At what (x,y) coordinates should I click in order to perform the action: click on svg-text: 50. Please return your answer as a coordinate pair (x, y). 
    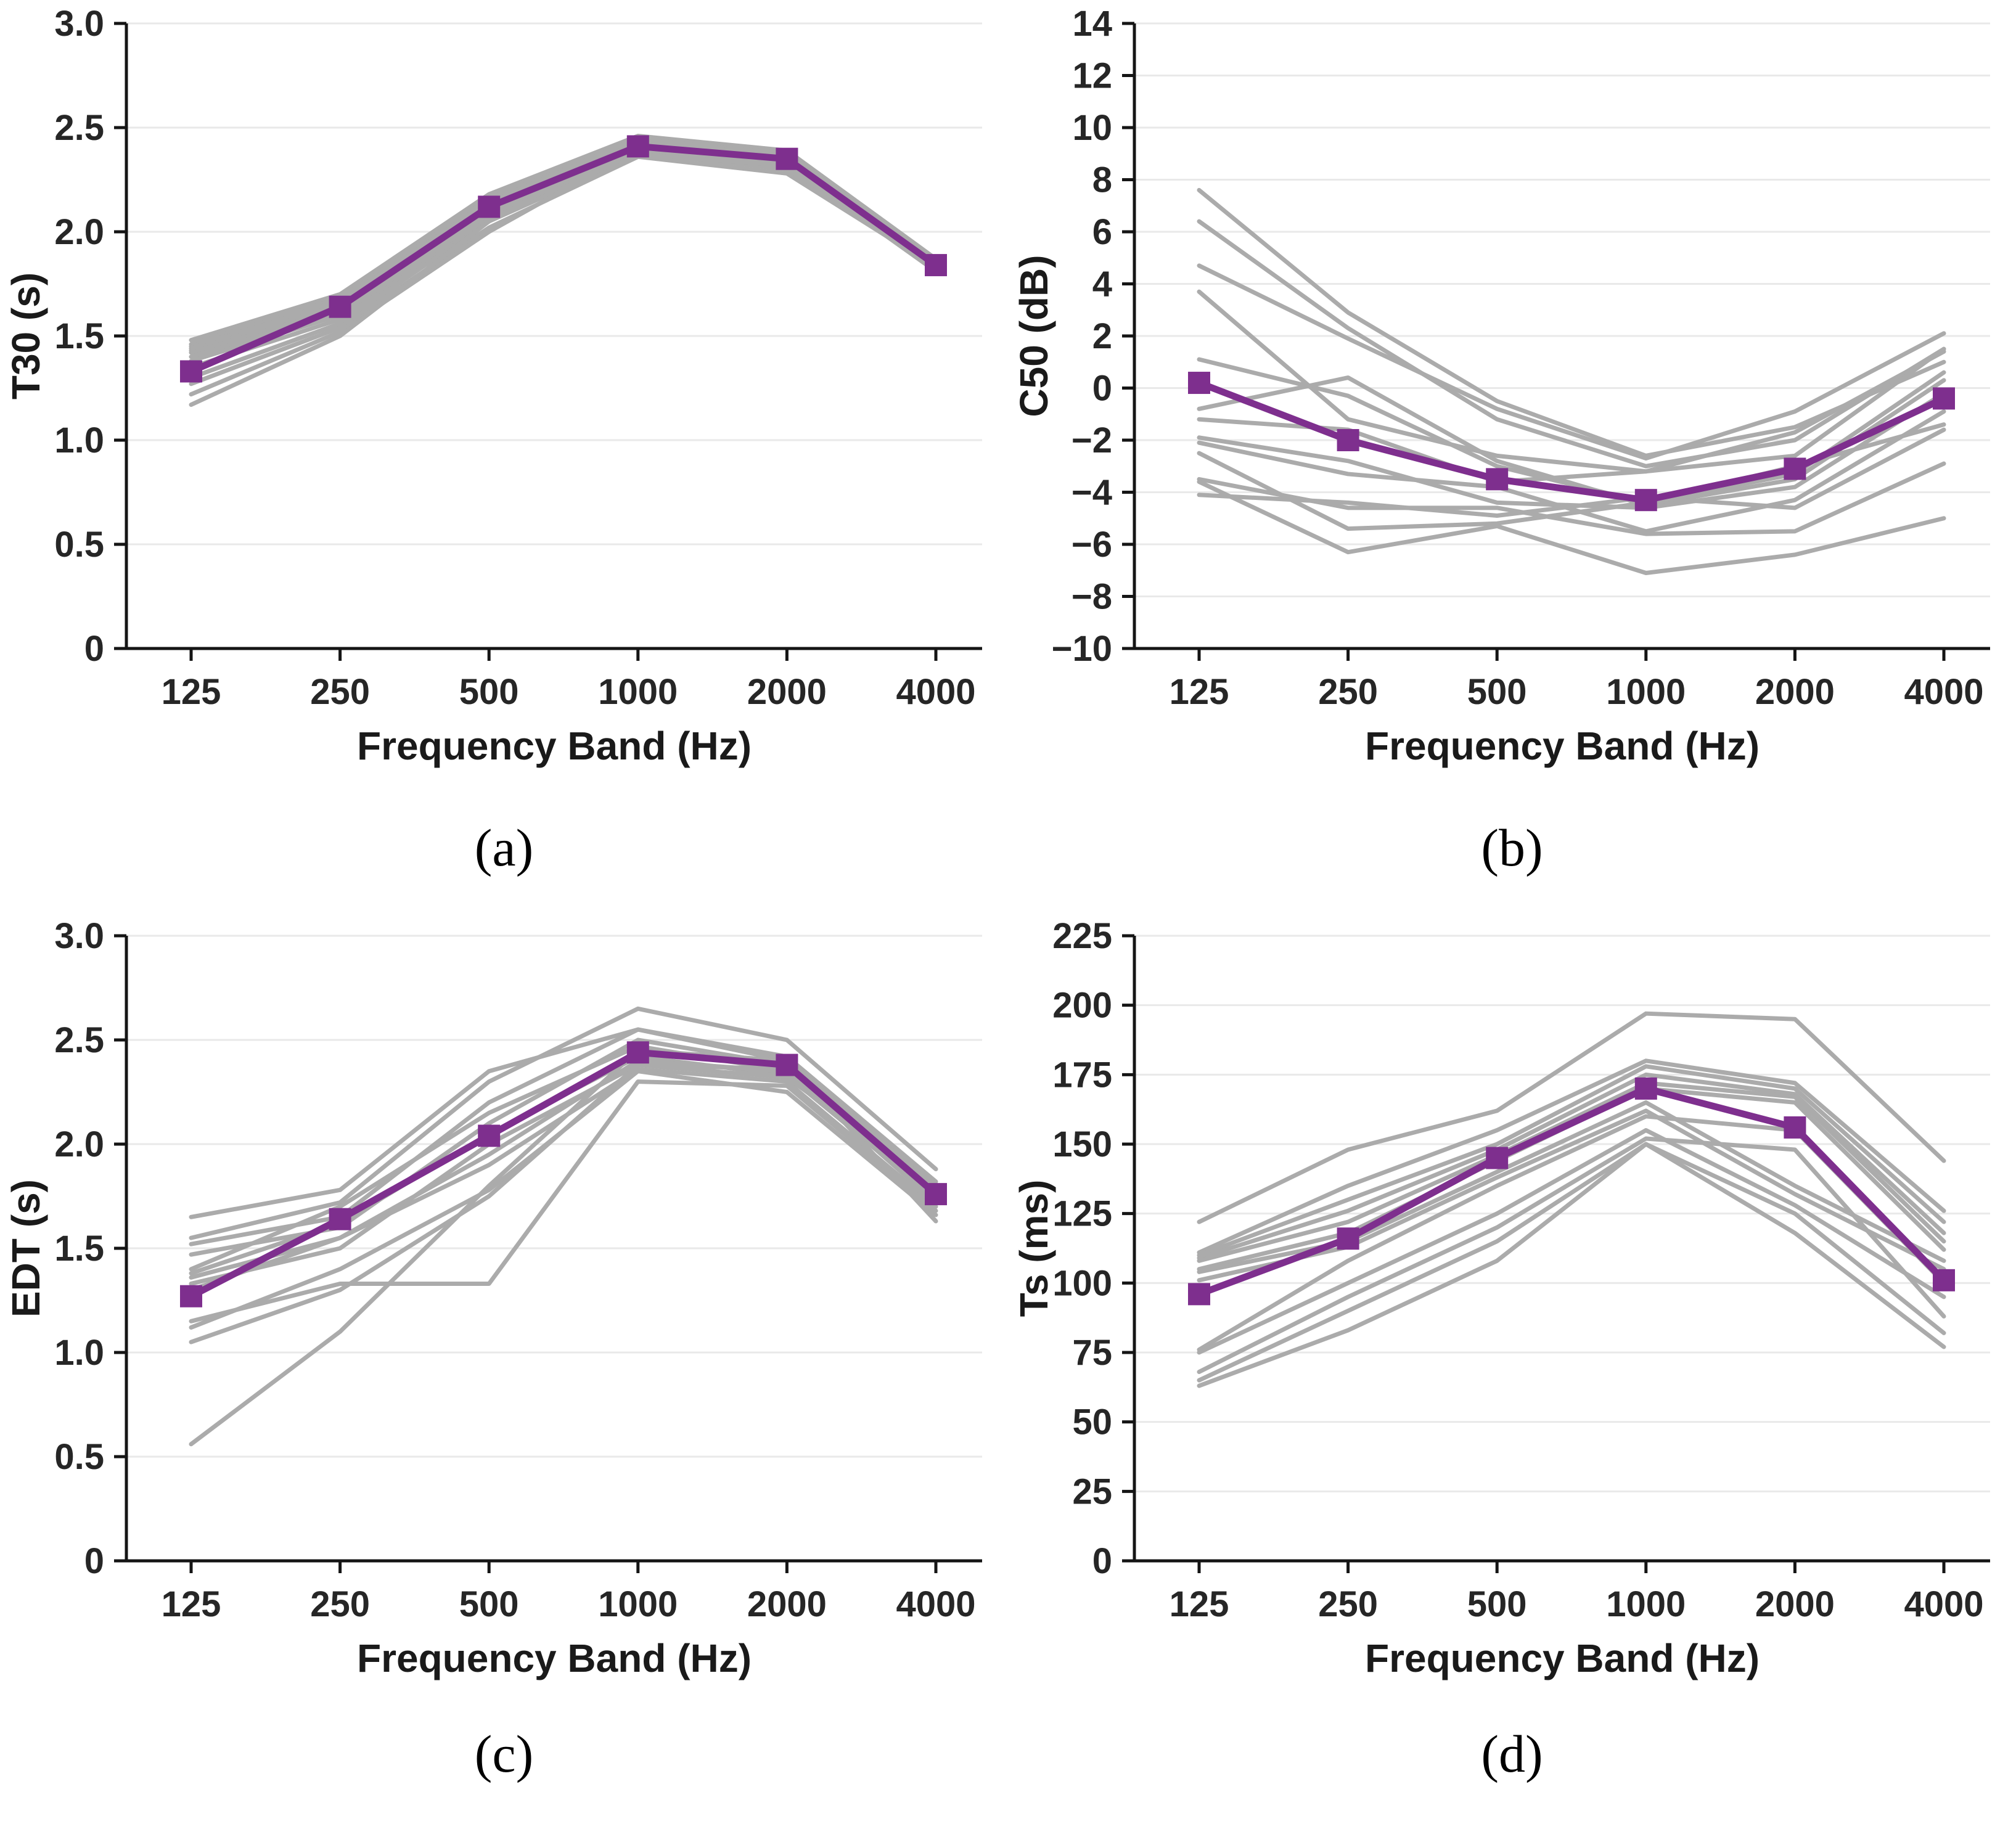
    Looking at the image, I should click on (1092, 1422).